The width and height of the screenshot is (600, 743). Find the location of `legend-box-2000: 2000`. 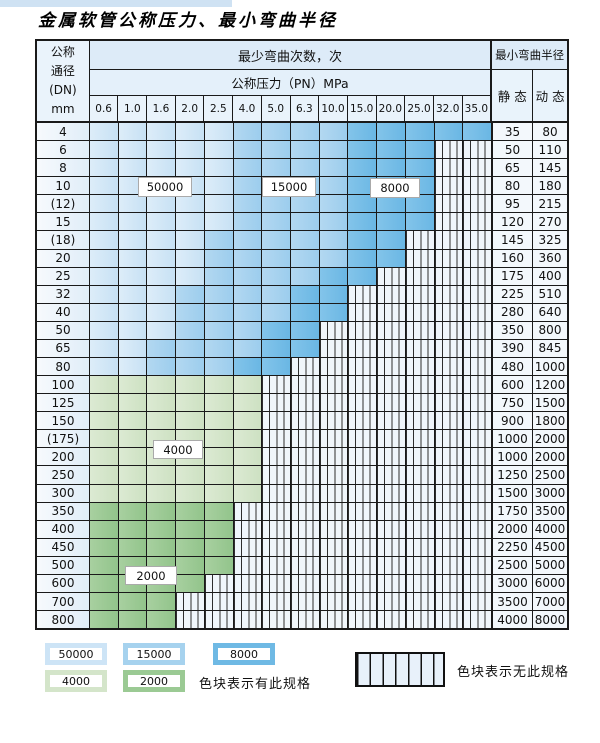

legend-box-2000: 2000 is located at coordinates (154, 681).